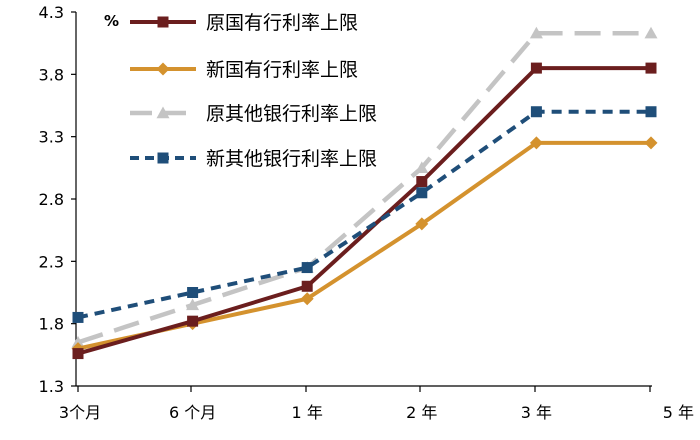  Describe the element at coordinates (536, 412) in the screenshot. I see `x-tick-label: 3 年` at that location.